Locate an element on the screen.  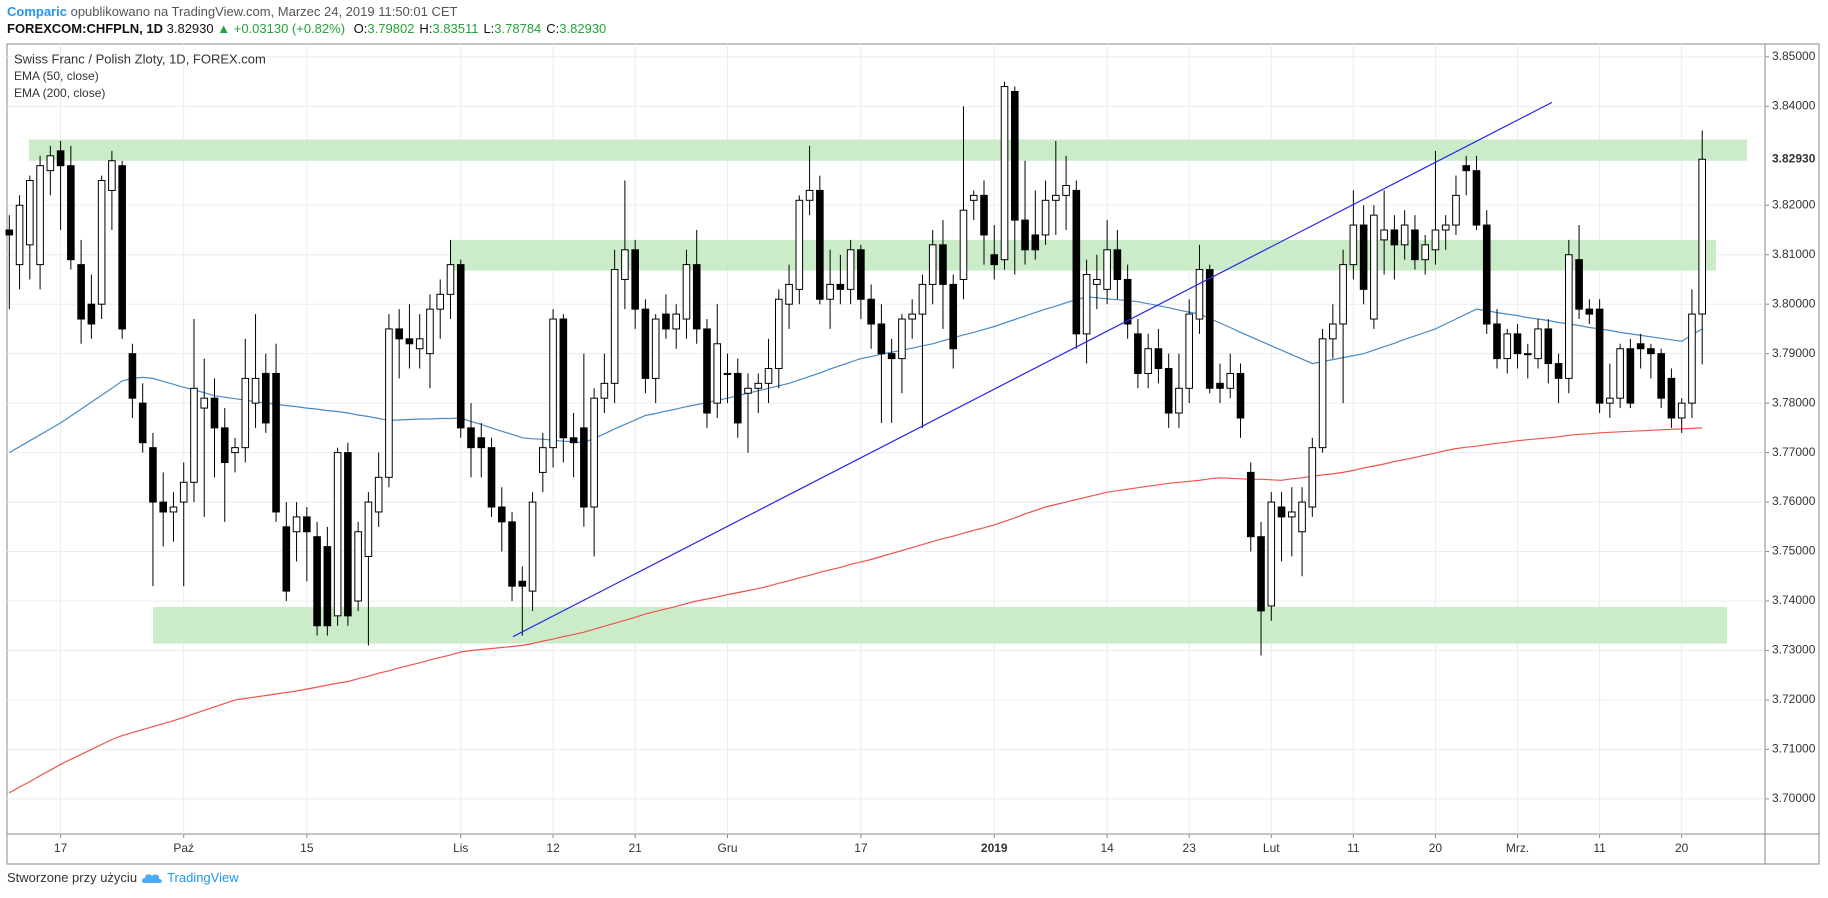
footer-brand: TradingView is located at coordinates (203, 877).